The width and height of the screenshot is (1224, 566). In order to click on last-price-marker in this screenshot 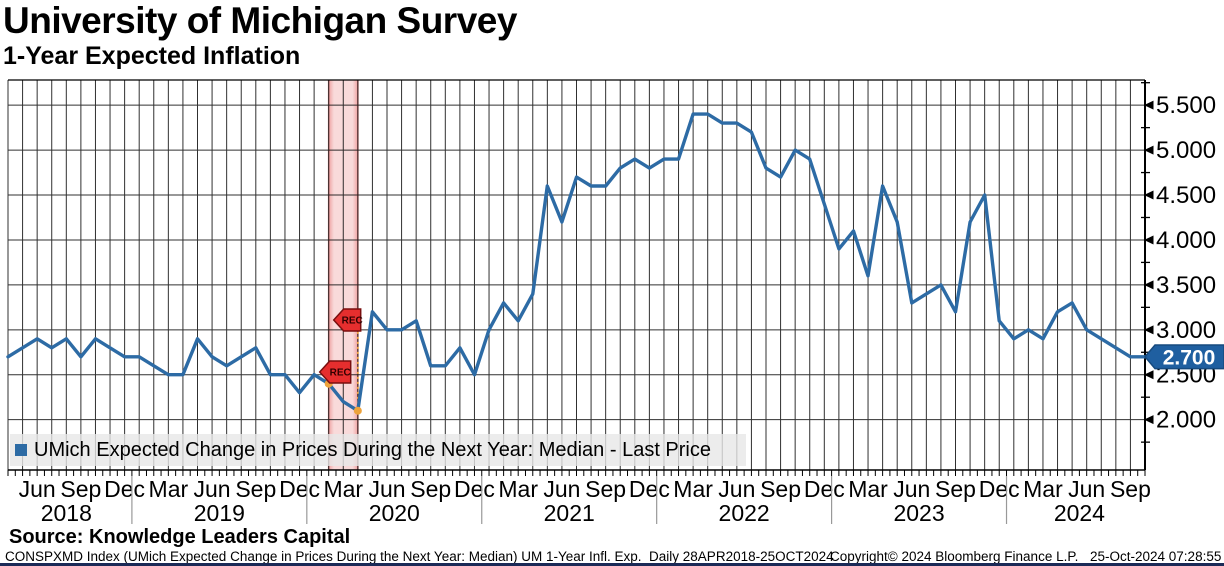, I will do `click(1184, 357)`.